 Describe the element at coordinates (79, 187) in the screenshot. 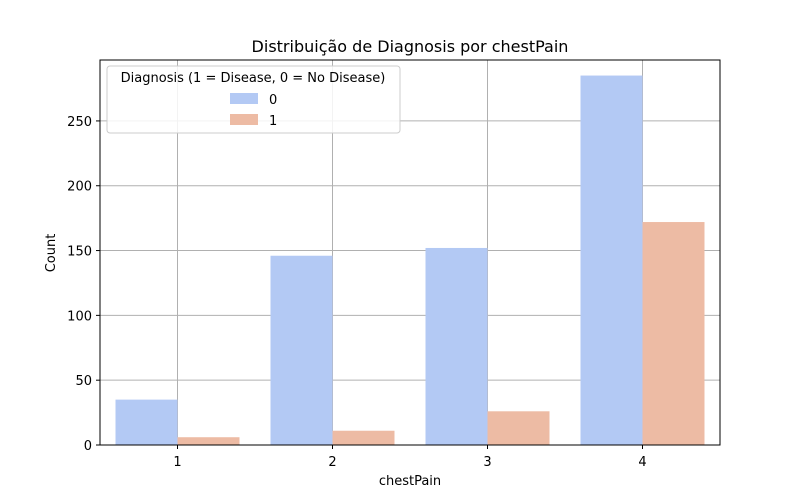

I see `y-tick-label: 200` at that location.